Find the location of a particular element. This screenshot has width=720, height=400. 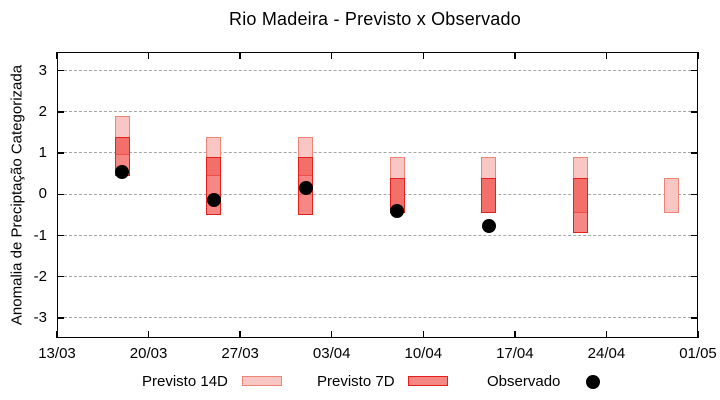

y-tick-label: 1 is located at coordinates (42, 153).